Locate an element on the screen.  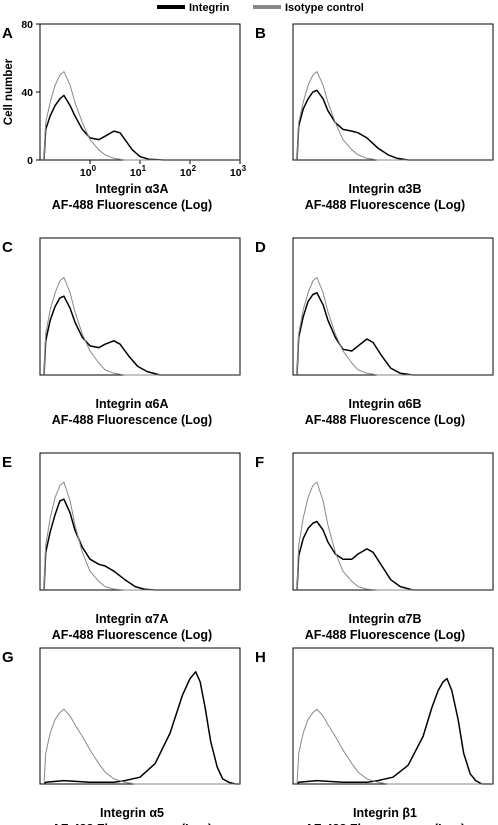
x-tick-label: 10¹ is located at coordinates (138, 171).